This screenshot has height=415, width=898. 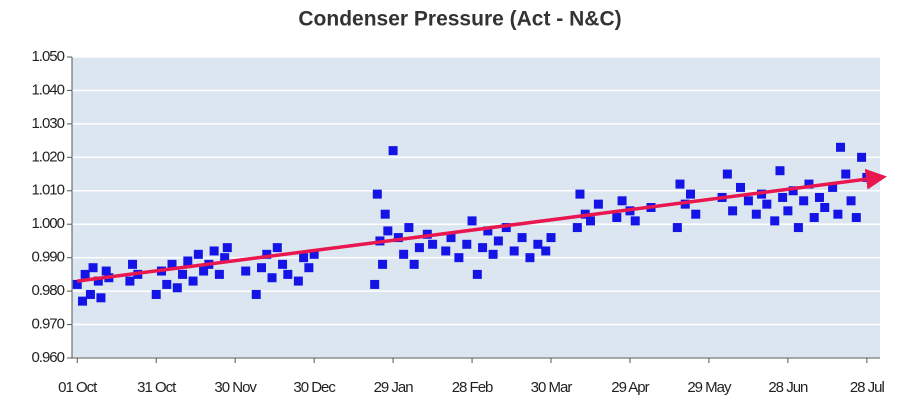 I want to click on x-tick-label: 28 Jul, so click(x=867, y=387).